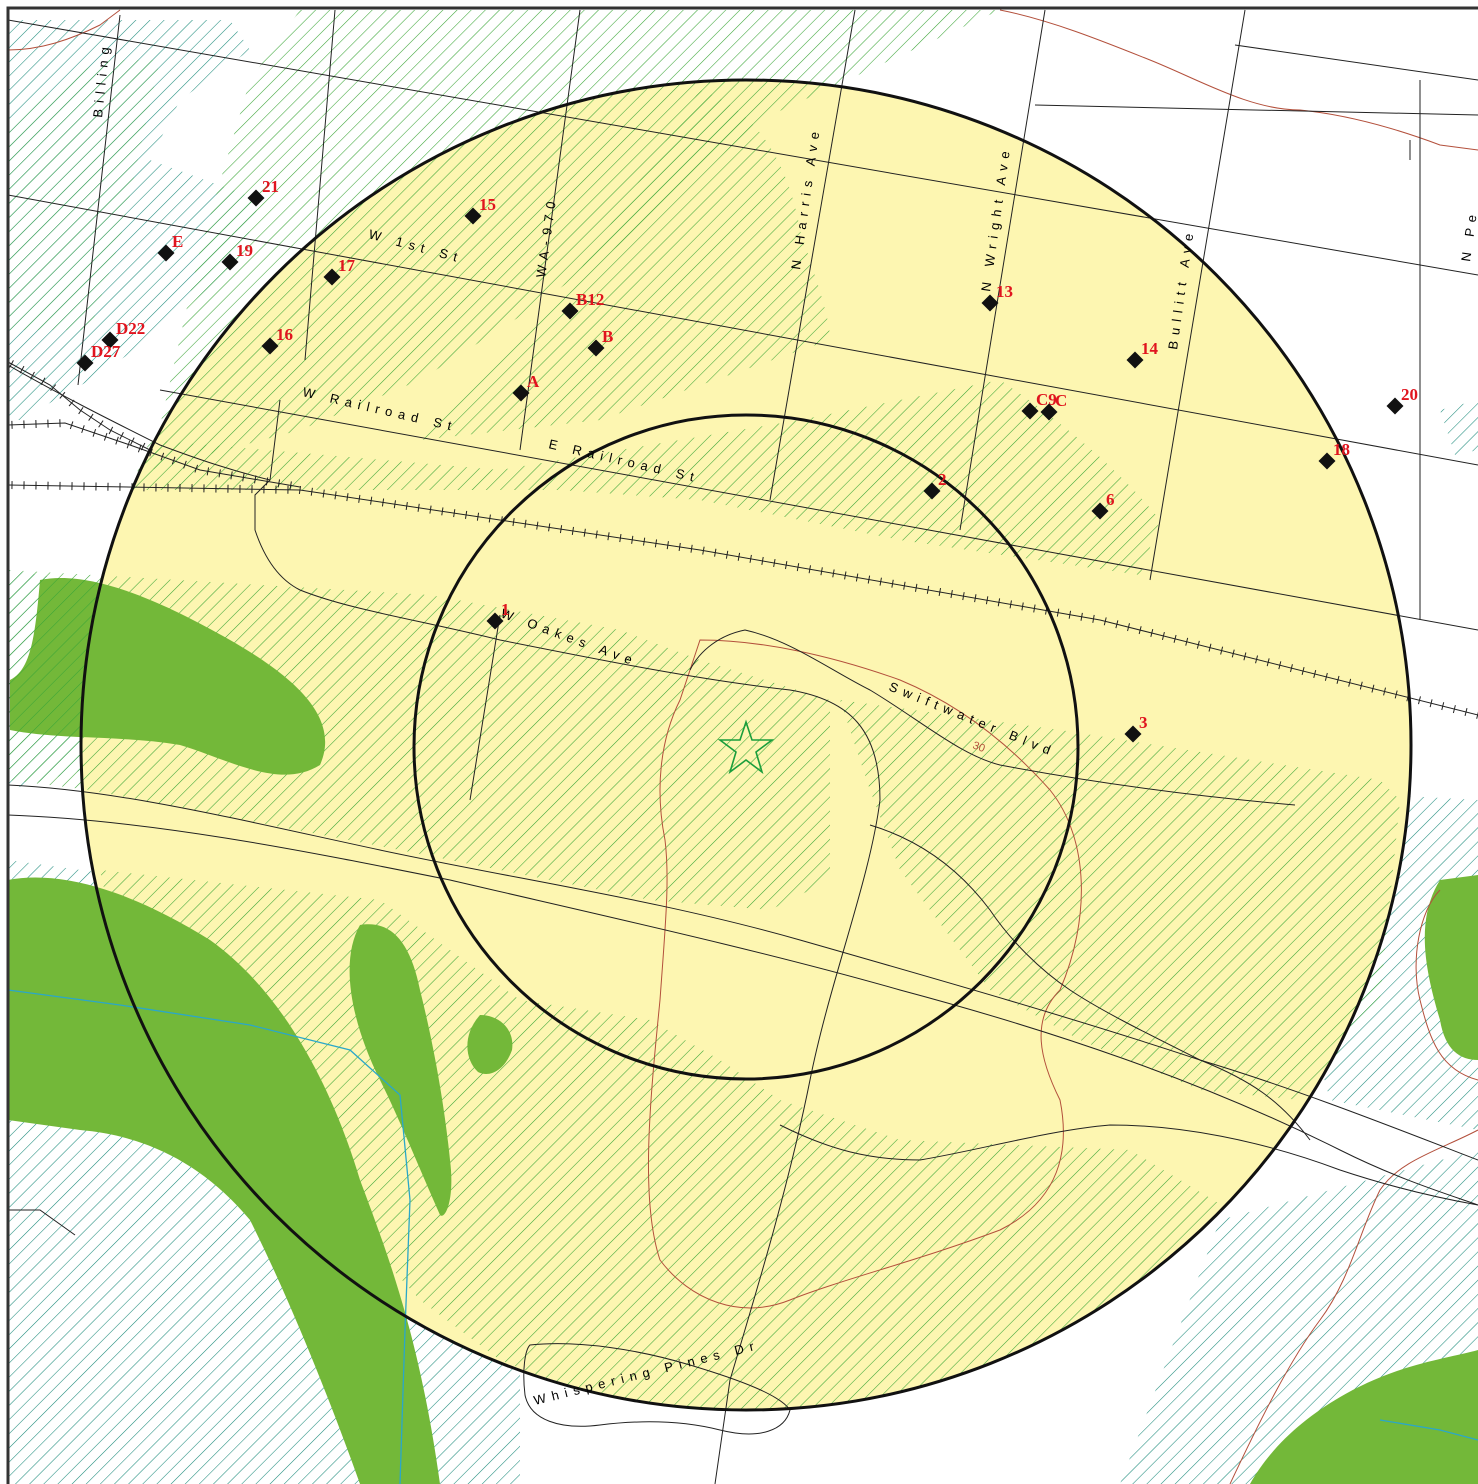 This screenshot has height=1484, width=1478. What do you see at coordinates (935, 485) in the screenshot?
I see `well-marker: 2` at bounding box center [935, 485].